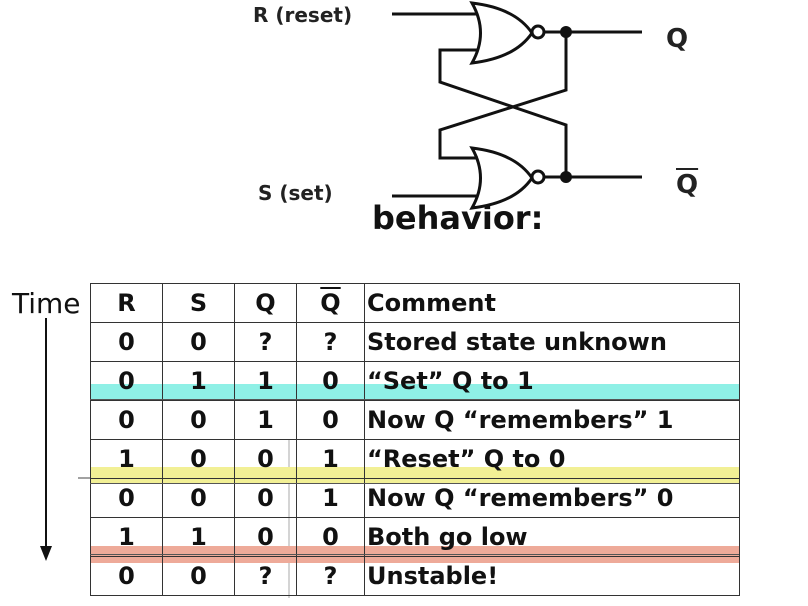 Image resolution: width=808 pixels, height=606 pixels. What do you see at coordinates (687, 185) in the screenshot?
I see `output-qbar-label: Q` at bounding box center [687, 185].